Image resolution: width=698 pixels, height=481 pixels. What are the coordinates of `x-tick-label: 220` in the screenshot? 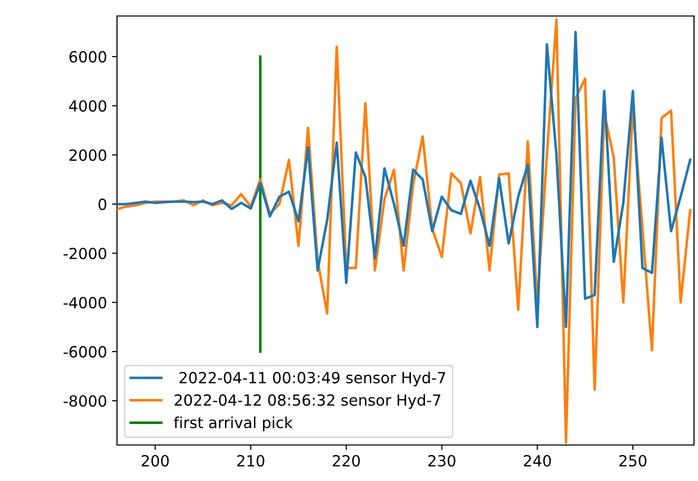 It's located at (346, 460).